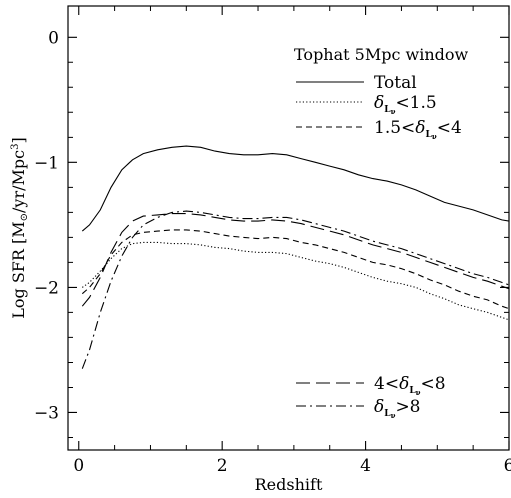  Describe the element at coordinates (507, 466) in the screenshot. I see `x-tick-label: 6` at that location.